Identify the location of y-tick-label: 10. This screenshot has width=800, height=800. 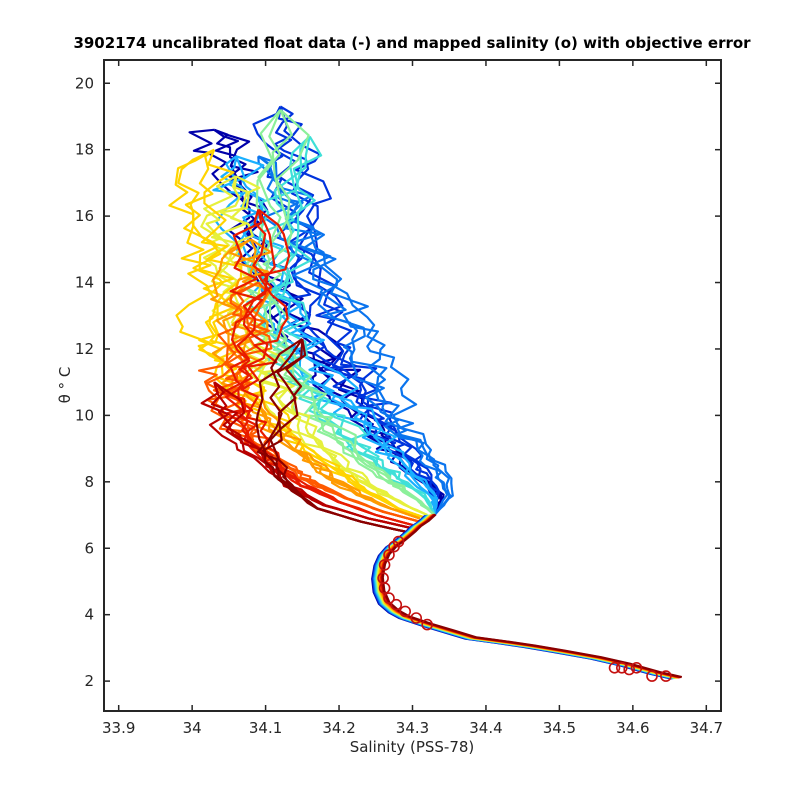
(84, 415).